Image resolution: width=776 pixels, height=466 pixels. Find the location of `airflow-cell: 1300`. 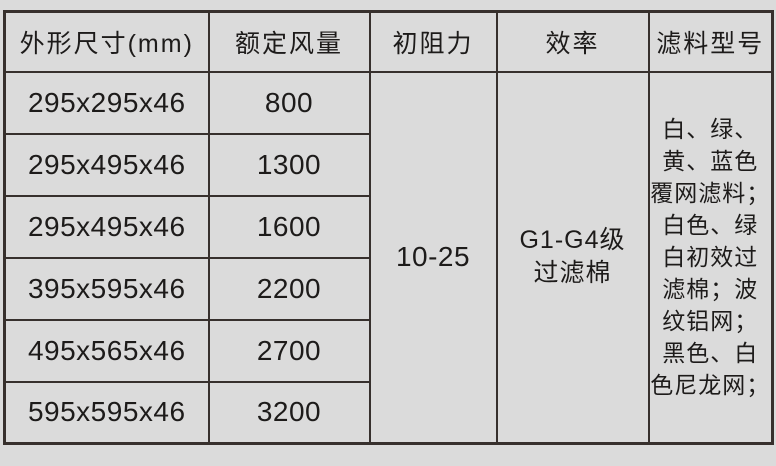

airflow-cell: 1300 is located at coordinates (289, 164).